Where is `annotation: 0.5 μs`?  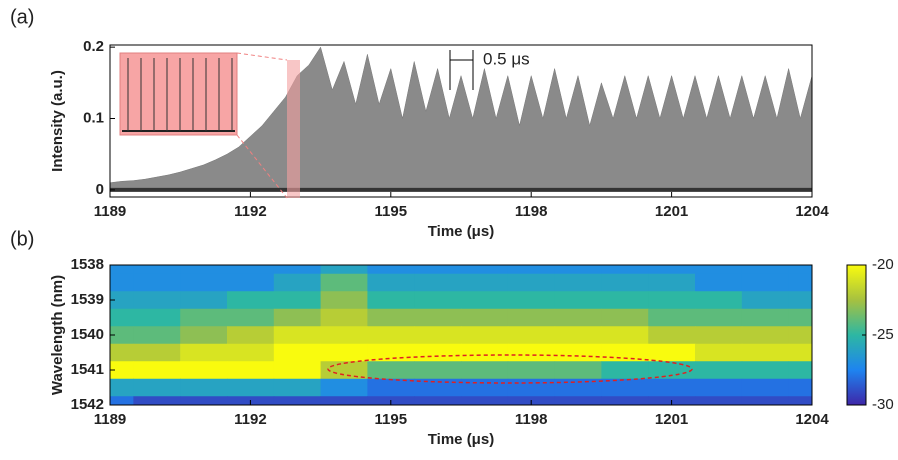
annotation: 0.5 μs is located at coordinates (506, 58).